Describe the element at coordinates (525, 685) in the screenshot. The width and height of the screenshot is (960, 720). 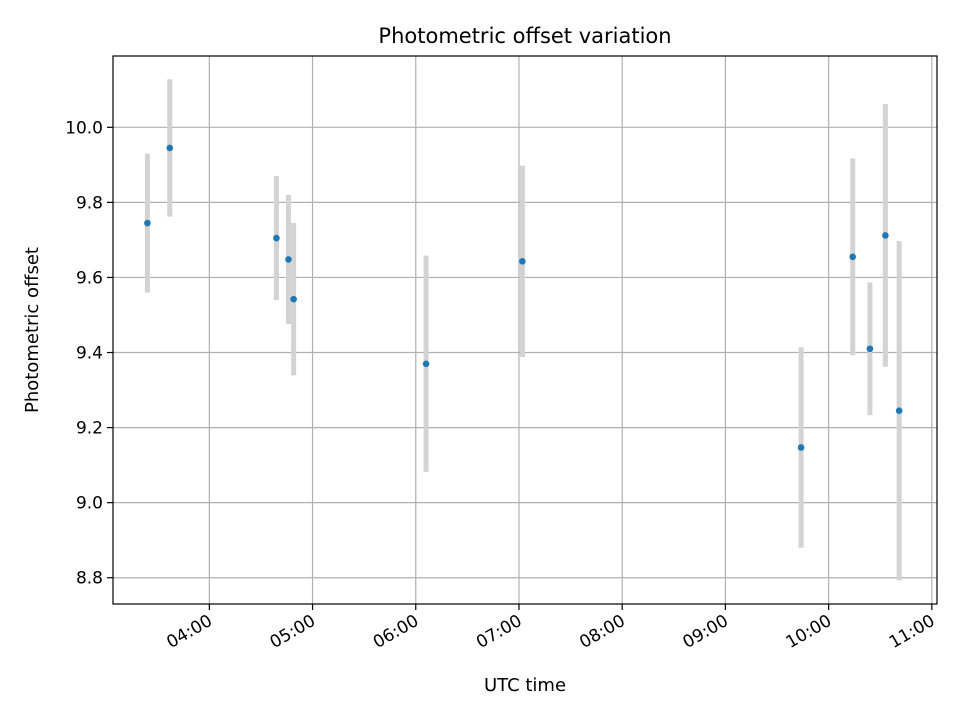
I see `x-axis-title: UTC time` at that location.